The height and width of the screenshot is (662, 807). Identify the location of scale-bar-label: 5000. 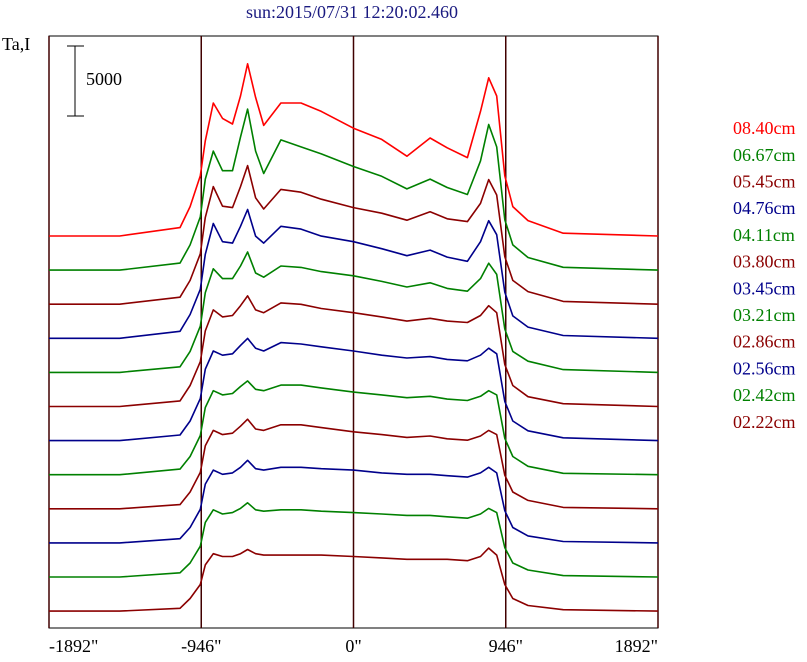
(104, 79).